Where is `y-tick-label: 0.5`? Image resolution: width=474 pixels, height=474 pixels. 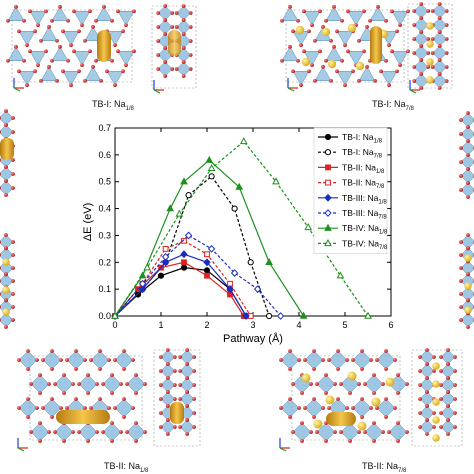
y-tick-label: 0.5 is located at coordinates (104, 182).